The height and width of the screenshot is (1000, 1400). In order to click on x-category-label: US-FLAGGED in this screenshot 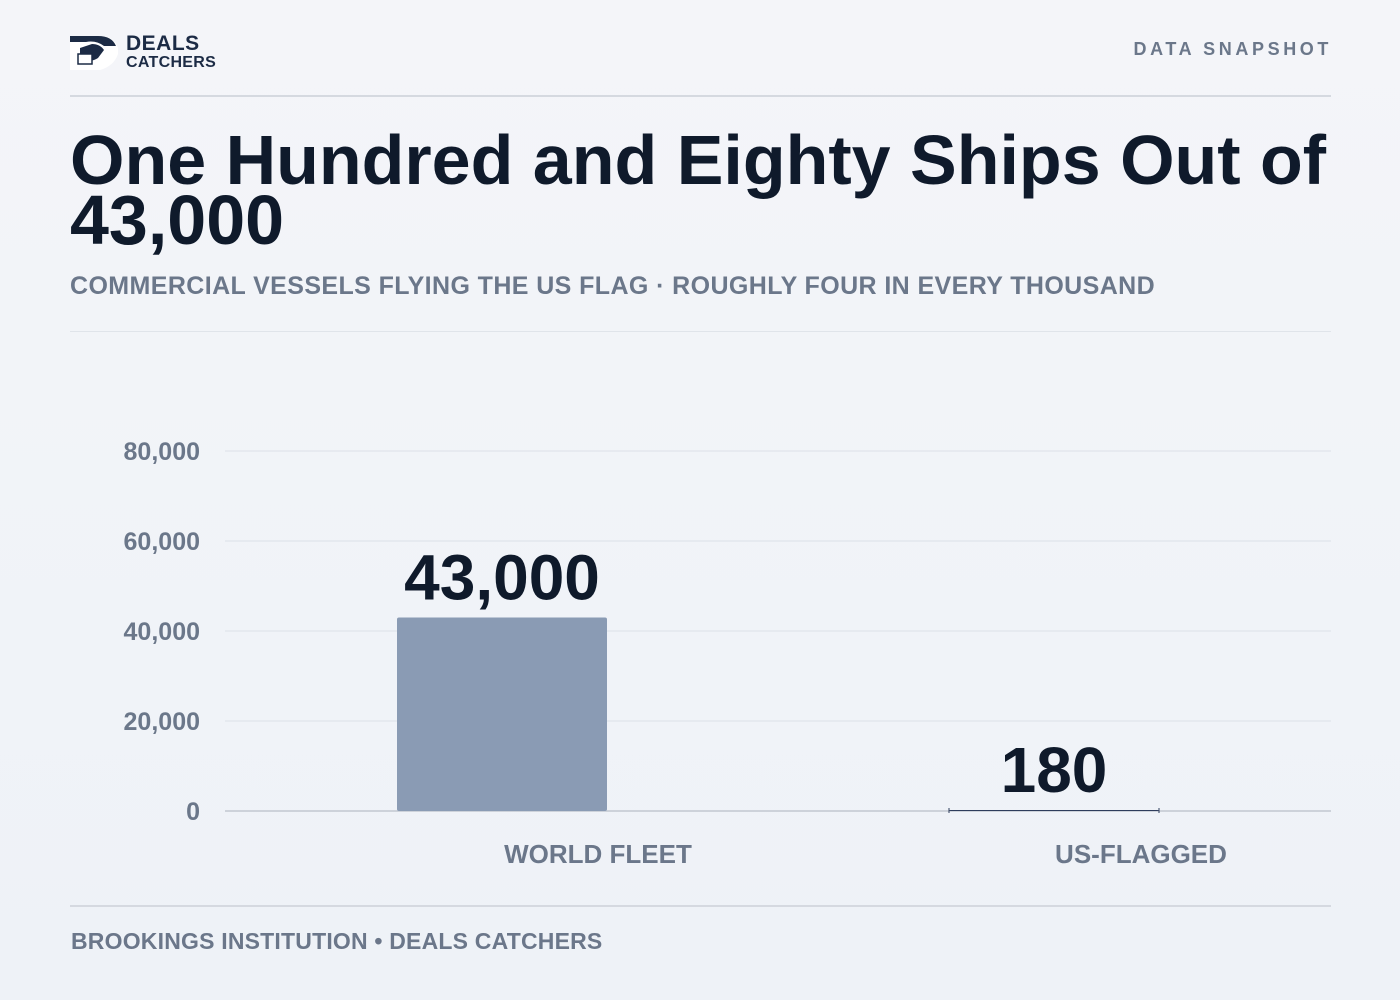, I will do `click(1141, 854)`.